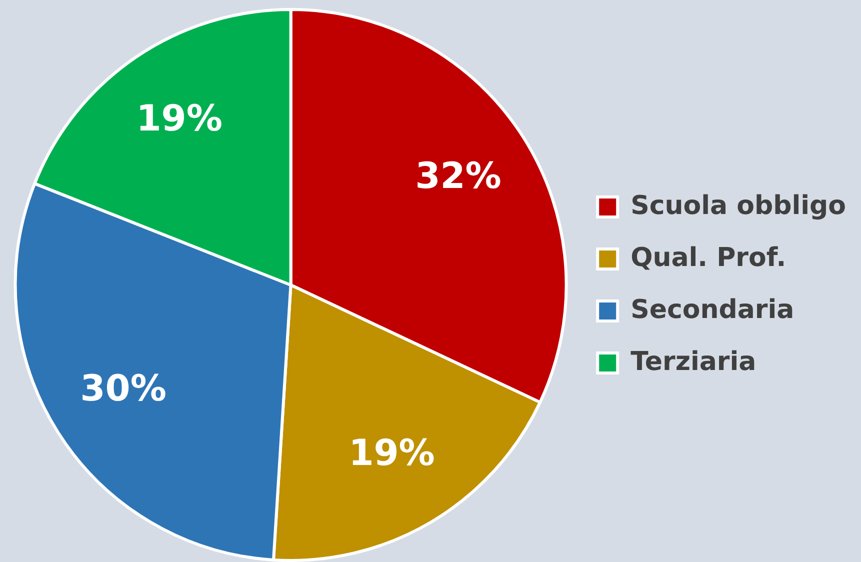 This screenshot has height=562, width=861. Describe the element at coordinates (693, 361) in the screenshot. I see `legend-label: Terziaria` at that location.